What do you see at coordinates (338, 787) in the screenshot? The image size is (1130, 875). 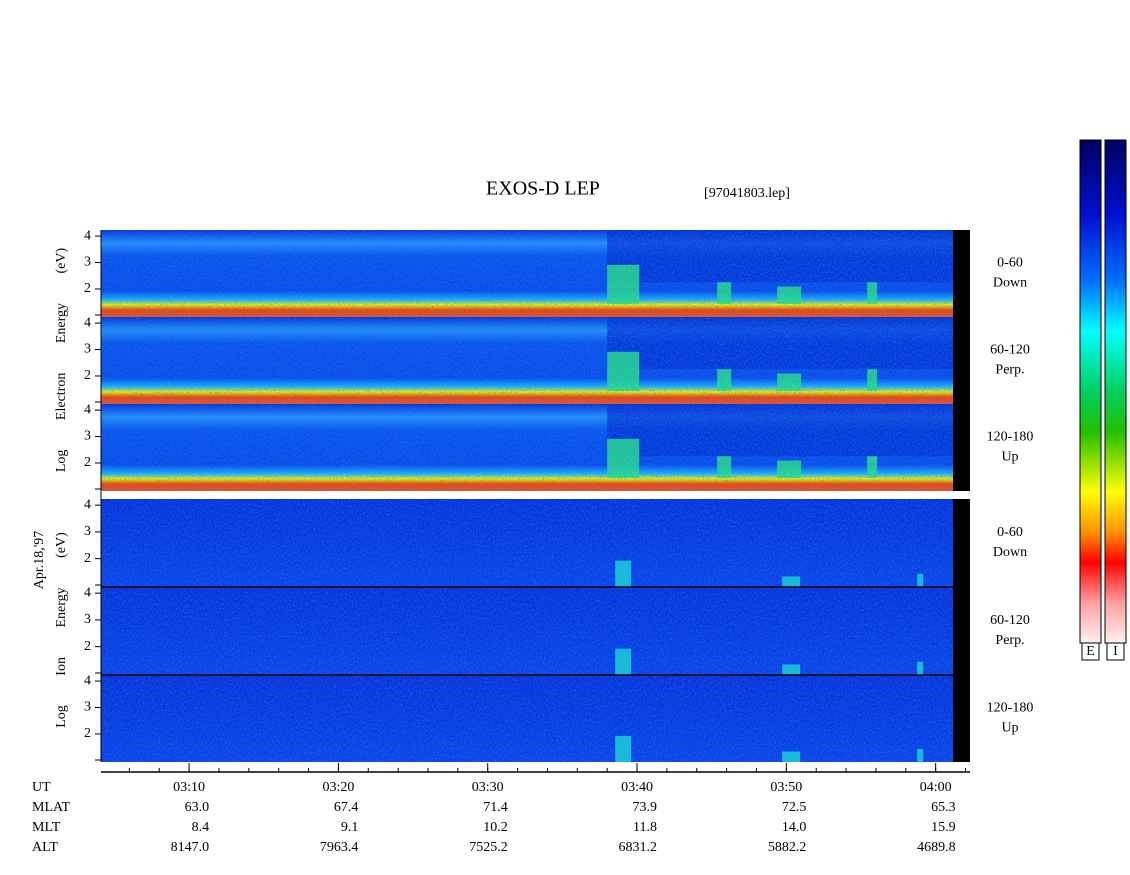 I see `x-tick-label: 03:20` at bounding box center [338, 787].